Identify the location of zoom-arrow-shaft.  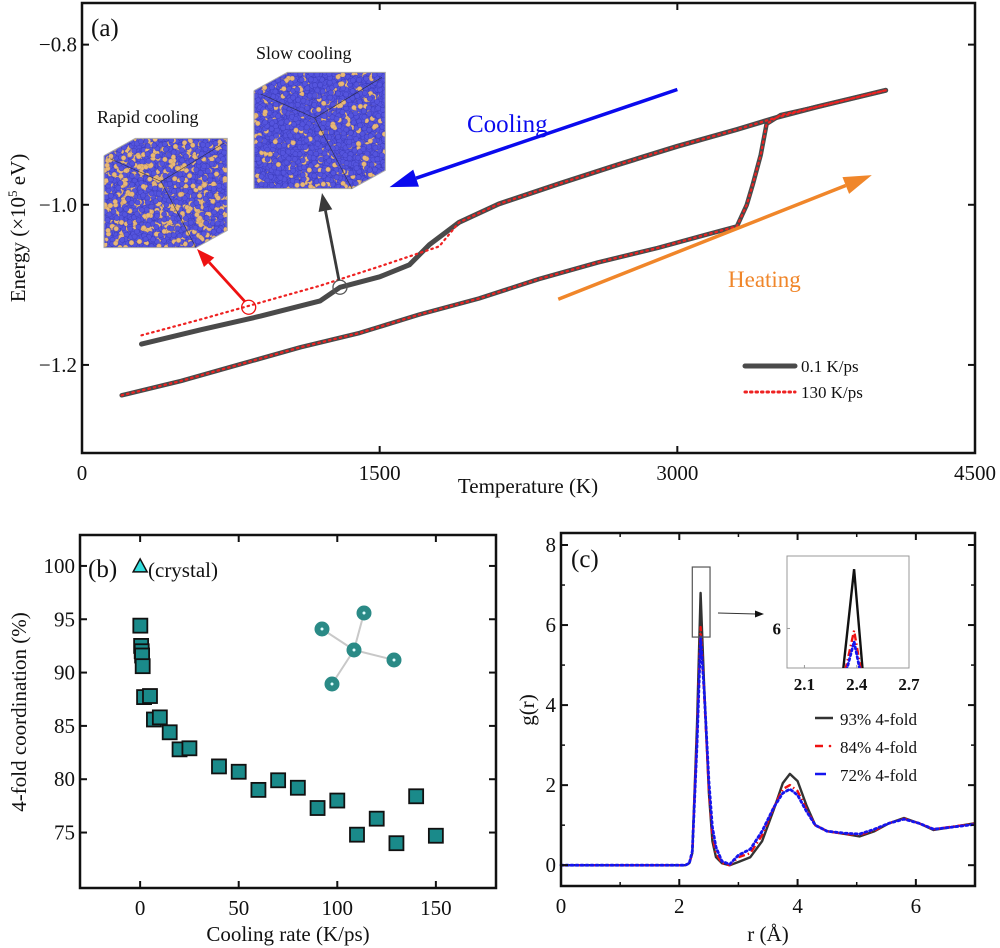
(737, 613).